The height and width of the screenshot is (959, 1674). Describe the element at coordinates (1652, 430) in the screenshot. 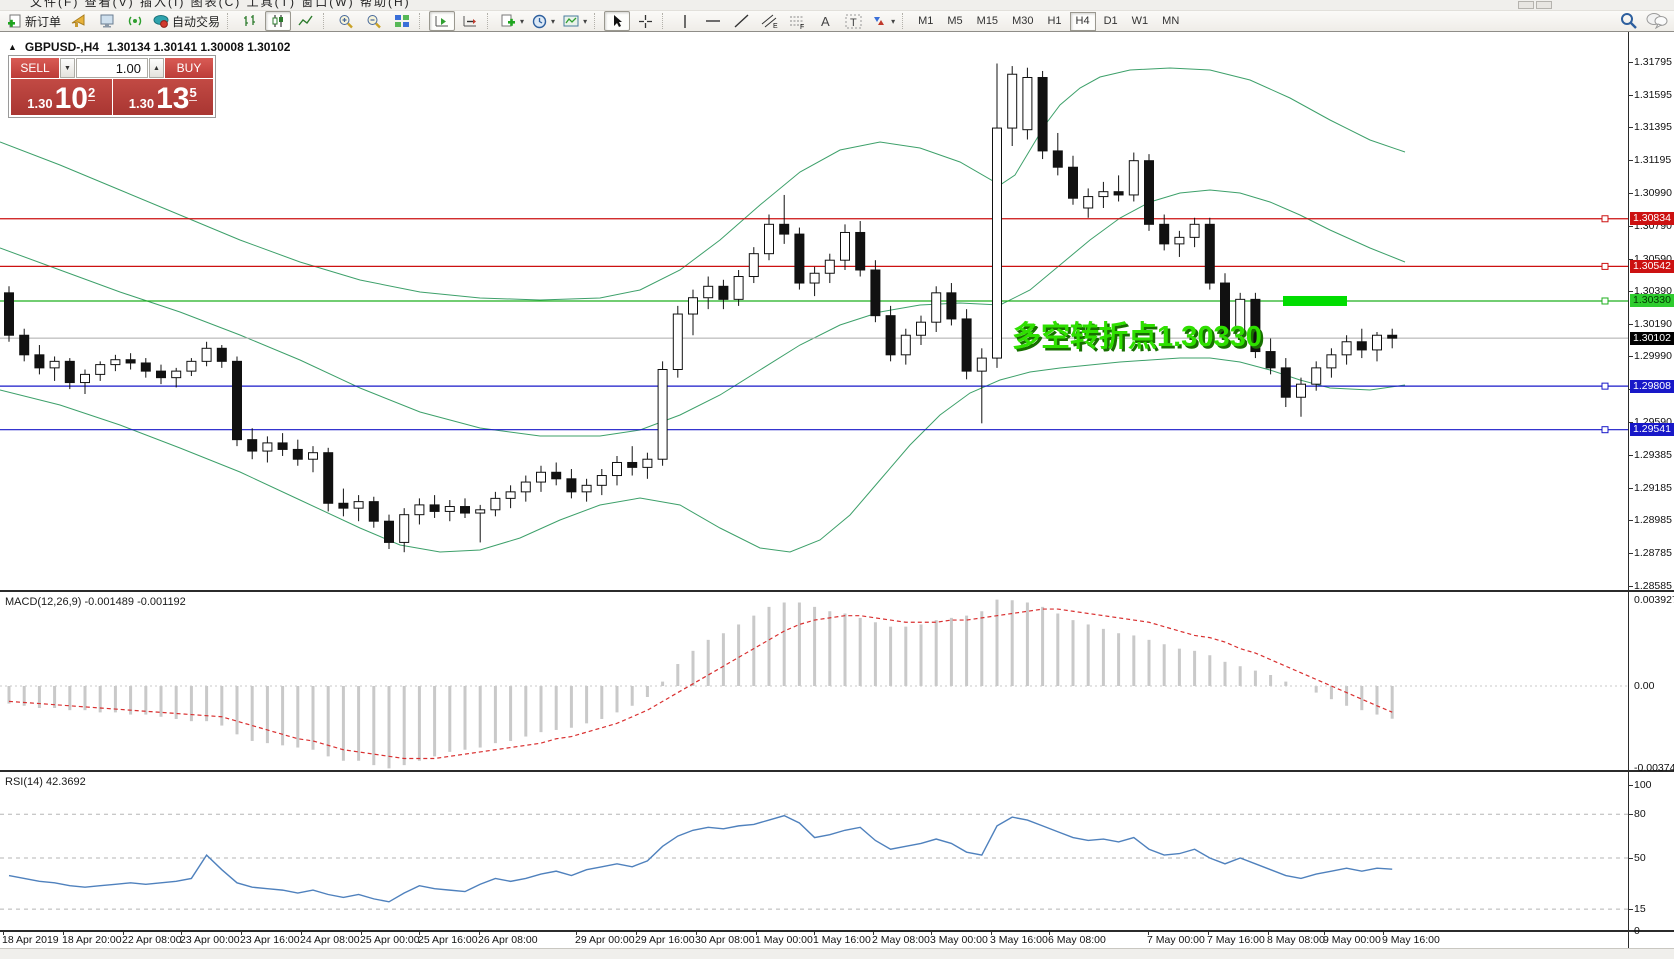

I see `level-price-tag: 1.29541` at that location.